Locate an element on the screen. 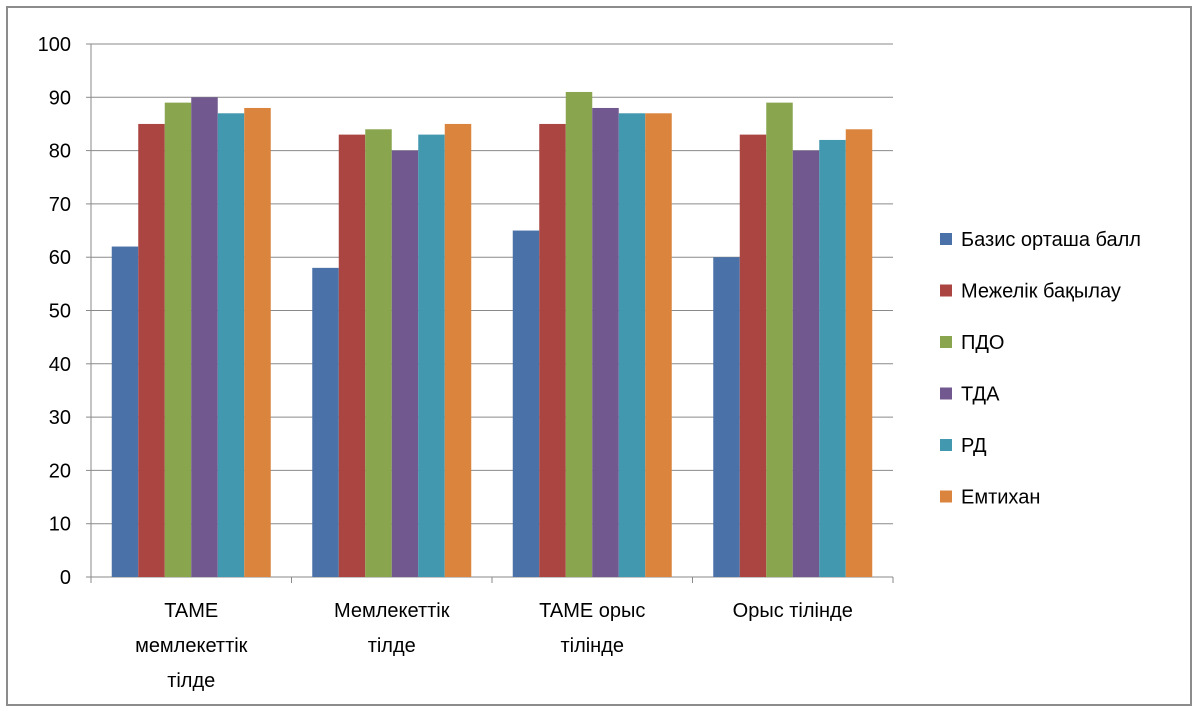 This screenshot has height=707, width=1198. y-tick-label: 70 is located at coordinates (60, 205).